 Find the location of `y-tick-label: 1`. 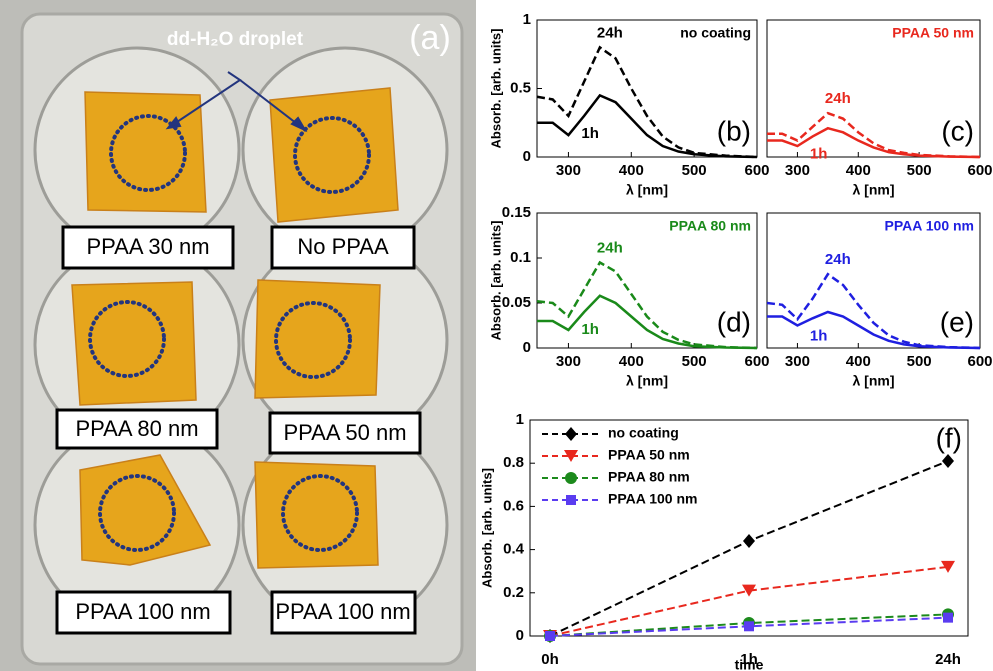

y-tick-label: 1 is located at coordinates (527, 19).